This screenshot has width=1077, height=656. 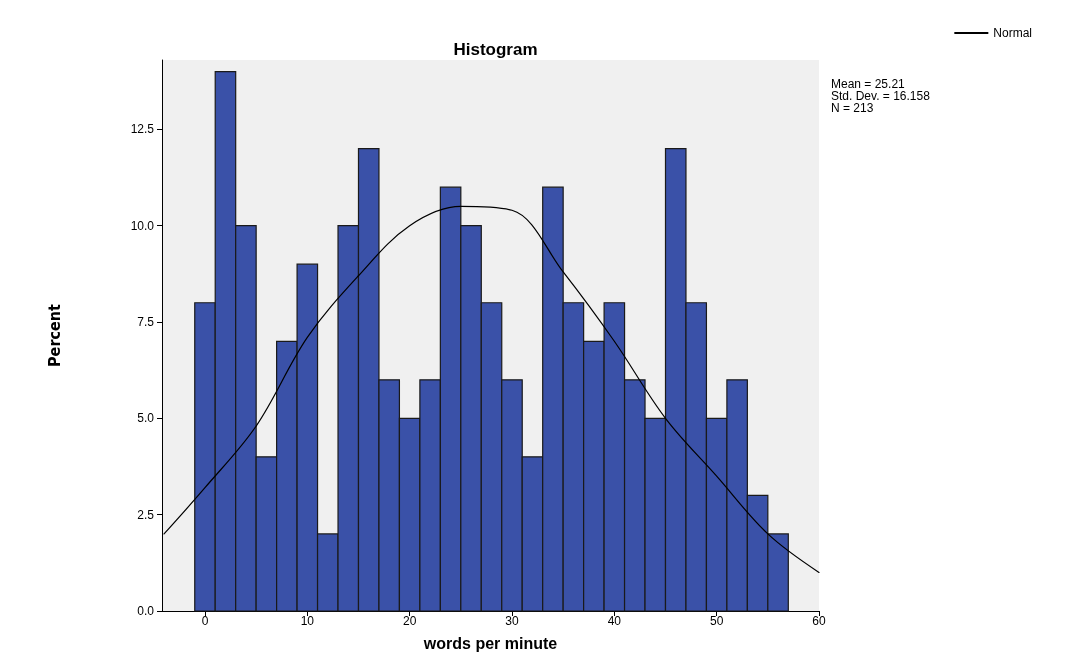 I want to click on legend-label: Normal, so click(x=1012, y=33).